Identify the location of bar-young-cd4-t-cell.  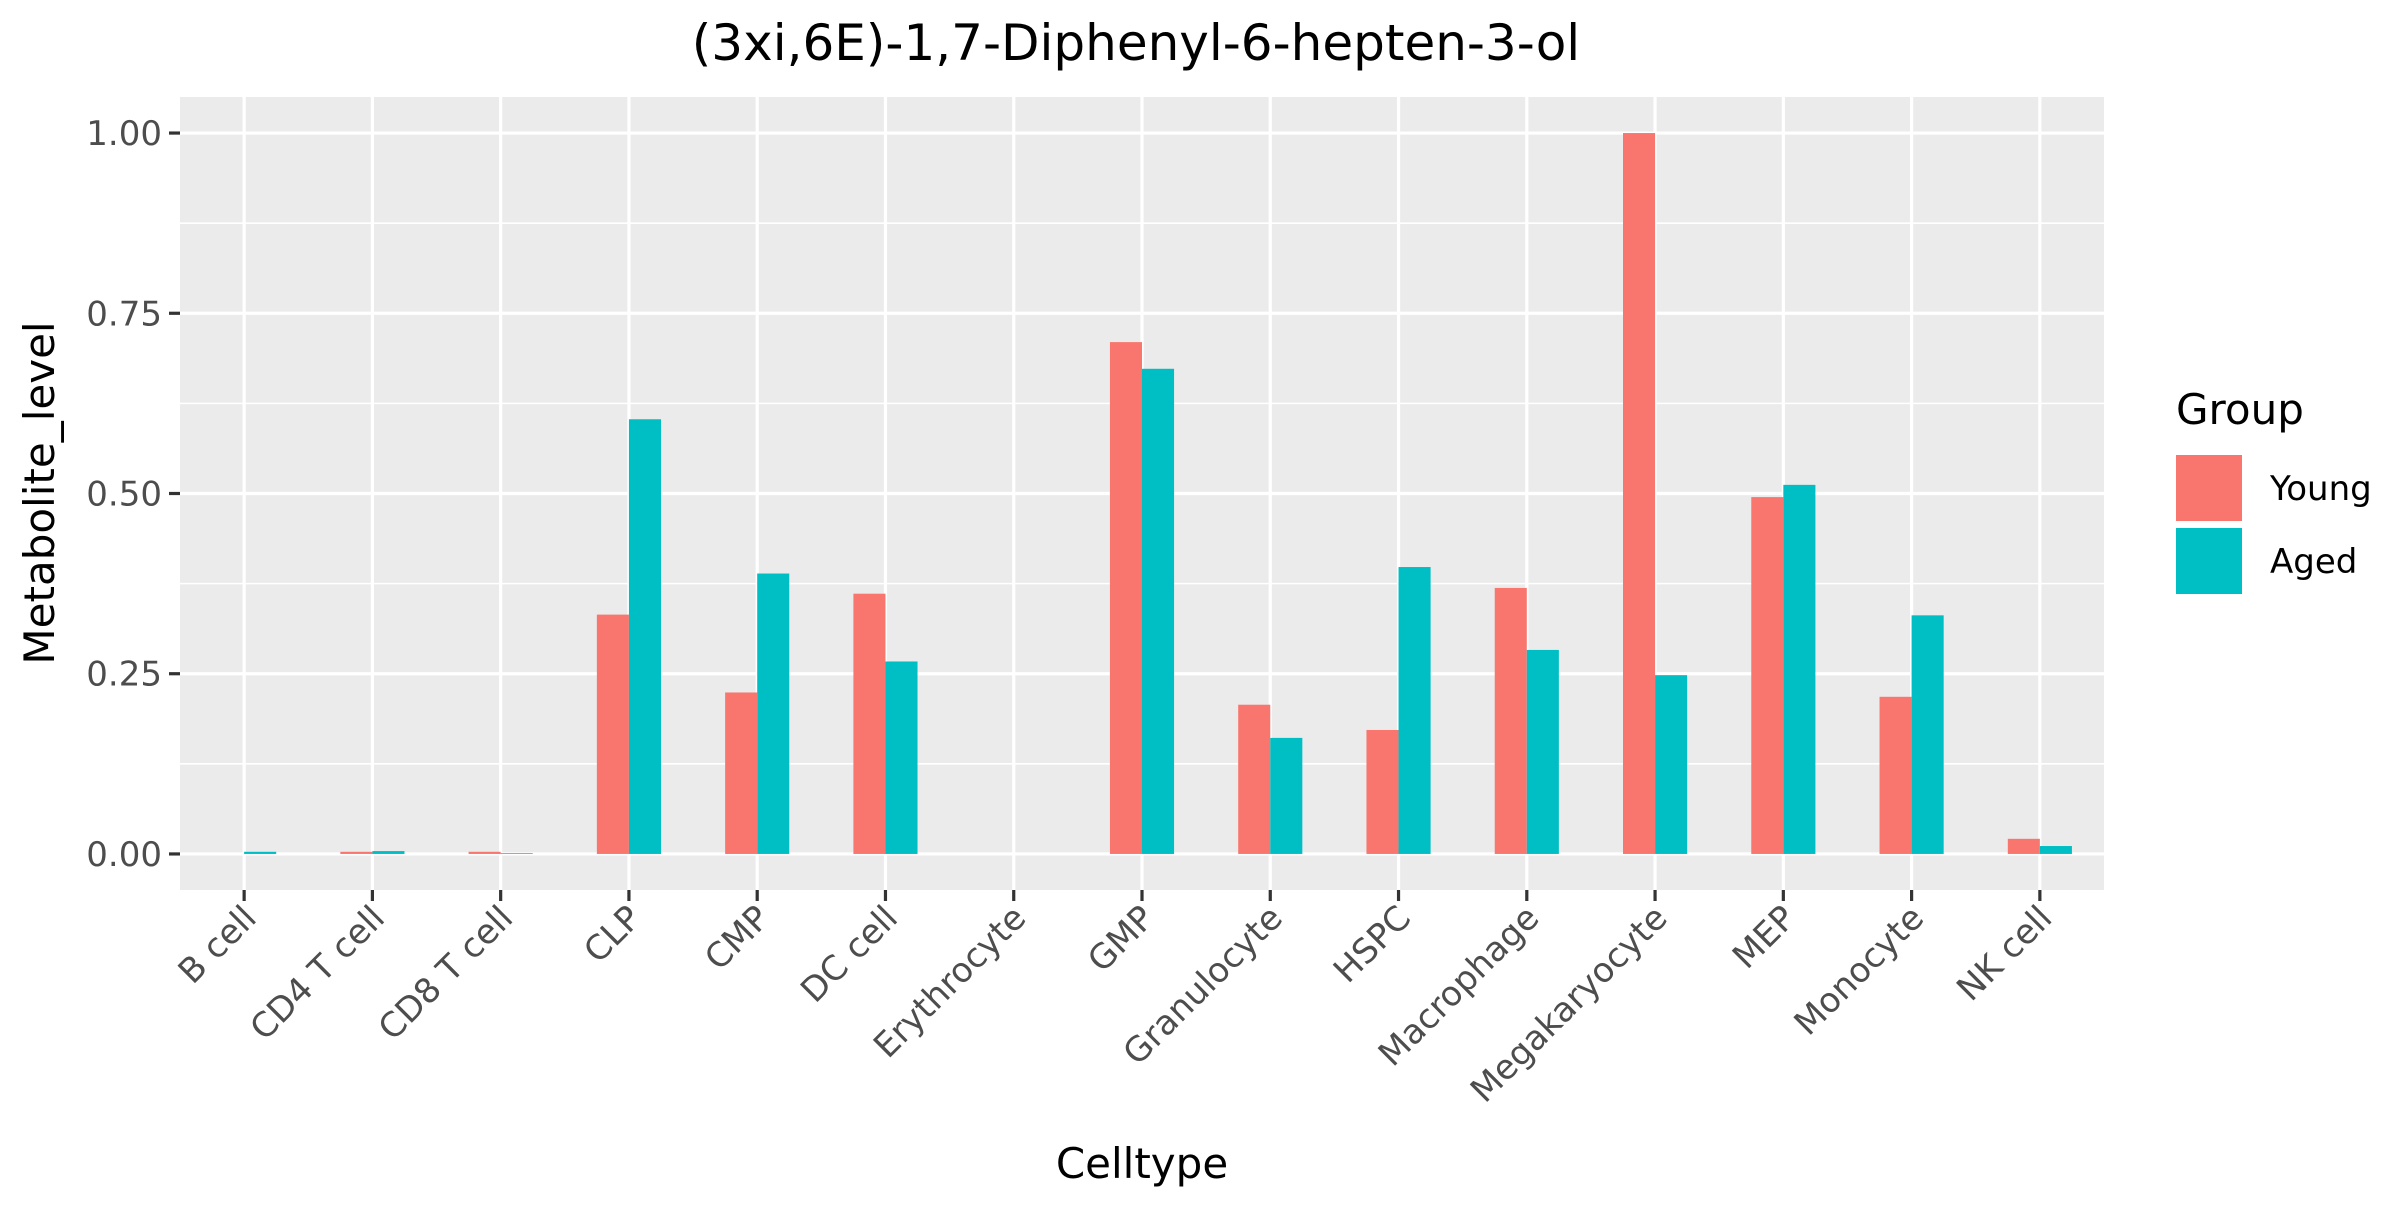
(356, 852).